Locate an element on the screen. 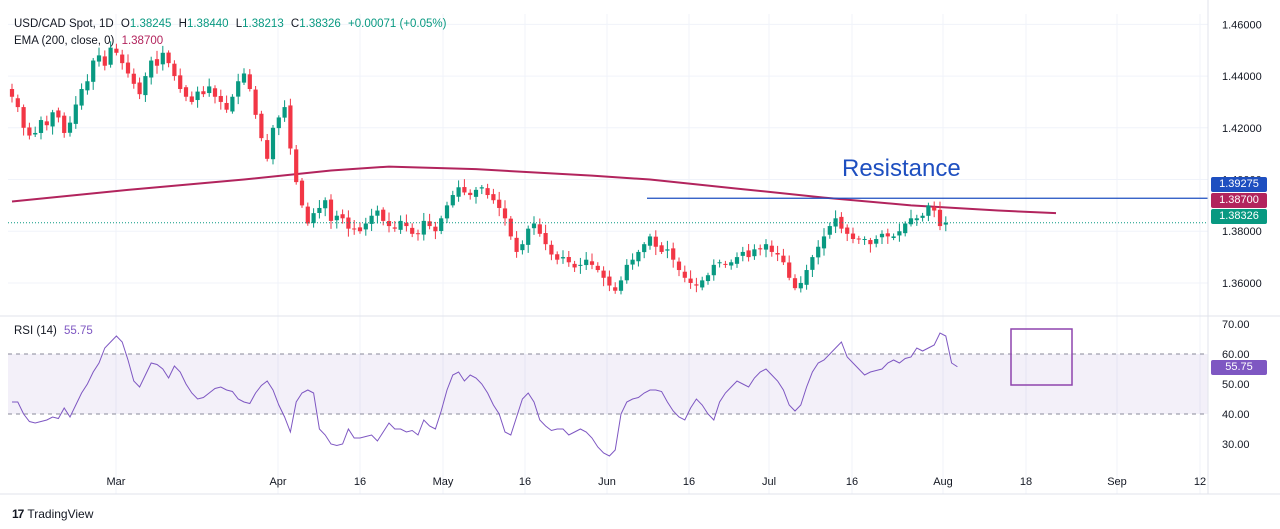  tradingview-logo: 17 TradingView is located at coordinates (52, 514).